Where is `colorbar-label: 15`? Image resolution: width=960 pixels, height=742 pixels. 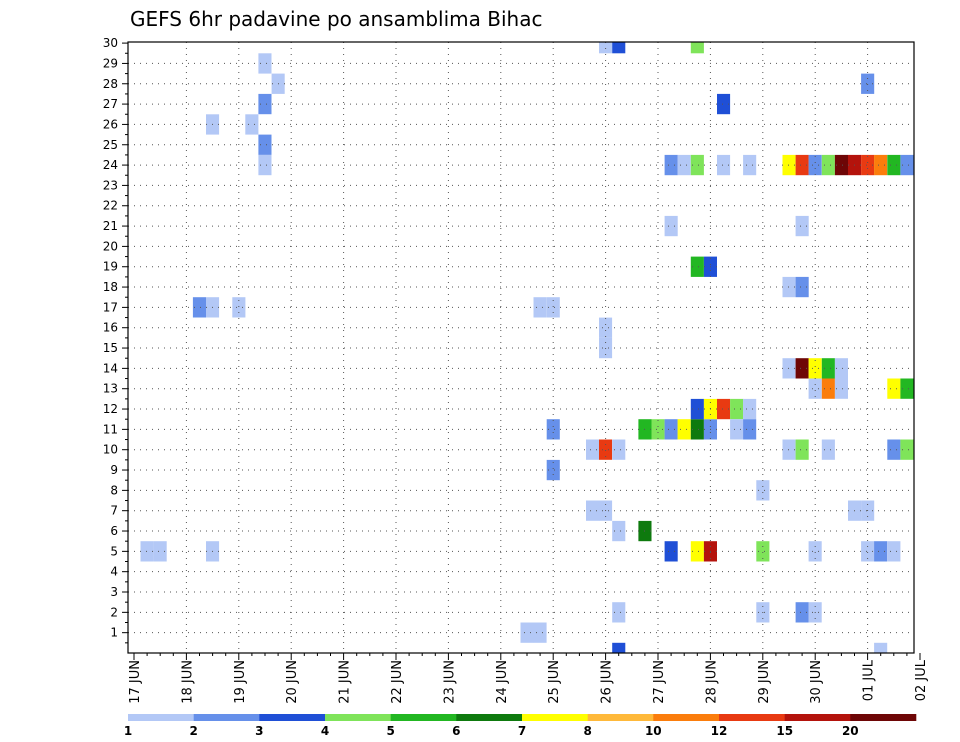 colorbar-label: 15 is located at coordinates (784, 731).